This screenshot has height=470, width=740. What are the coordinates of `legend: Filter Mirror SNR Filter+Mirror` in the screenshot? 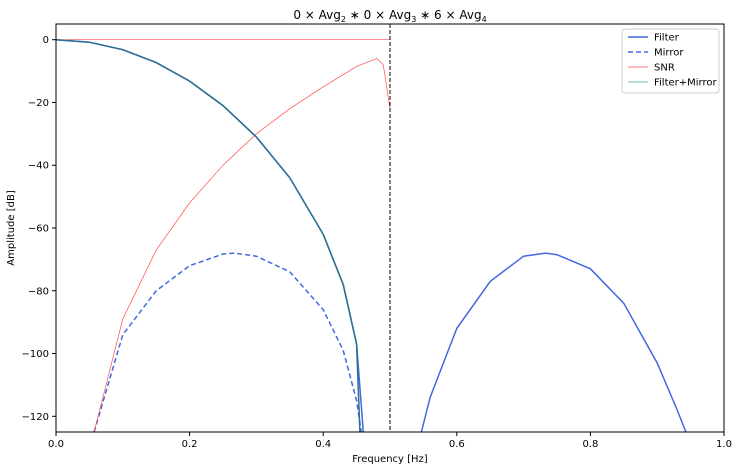 It's located at (670, 61).